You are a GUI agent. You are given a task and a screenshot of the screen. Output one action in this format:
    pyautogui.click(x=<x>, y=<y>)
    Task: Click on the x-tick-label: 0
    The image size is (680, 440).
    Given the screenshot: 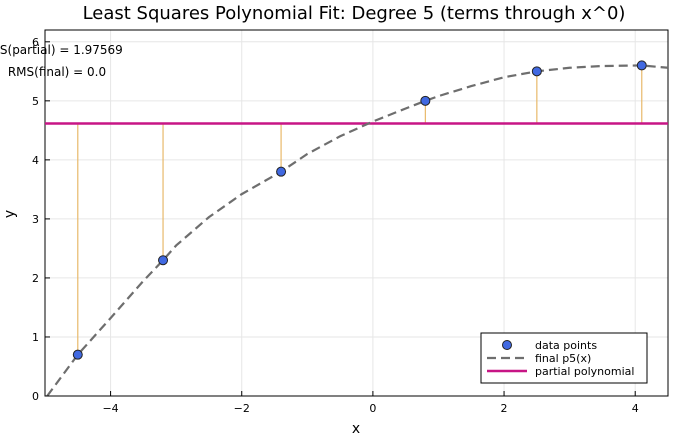 What is the action you would take?
    pyautogui.click(x=372, y=408)
    